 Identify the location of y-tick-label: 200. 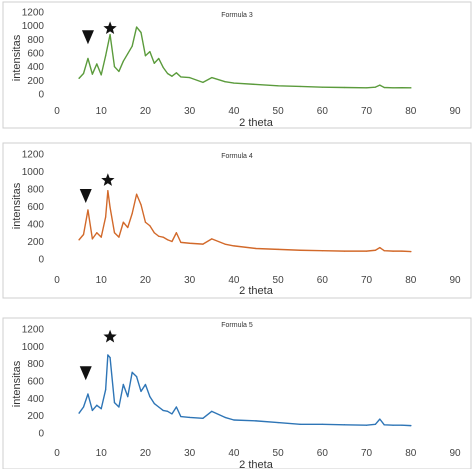
(35, 242).